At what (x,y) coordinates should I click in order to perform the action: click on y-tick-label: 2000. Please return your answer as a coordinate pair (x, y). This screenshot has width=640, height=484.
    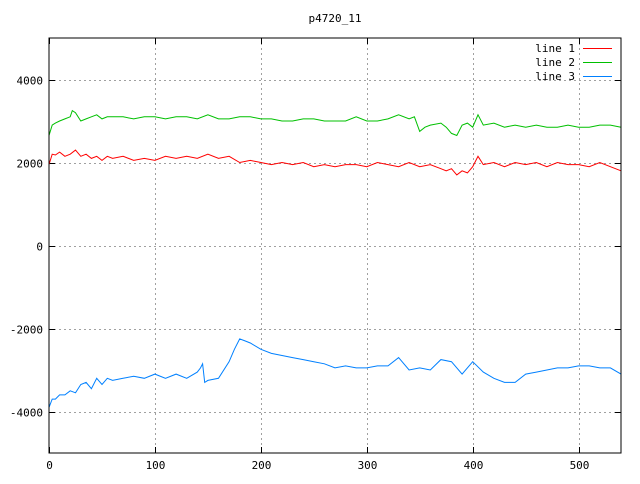
    Looking at the image, I should click on (30, 164).